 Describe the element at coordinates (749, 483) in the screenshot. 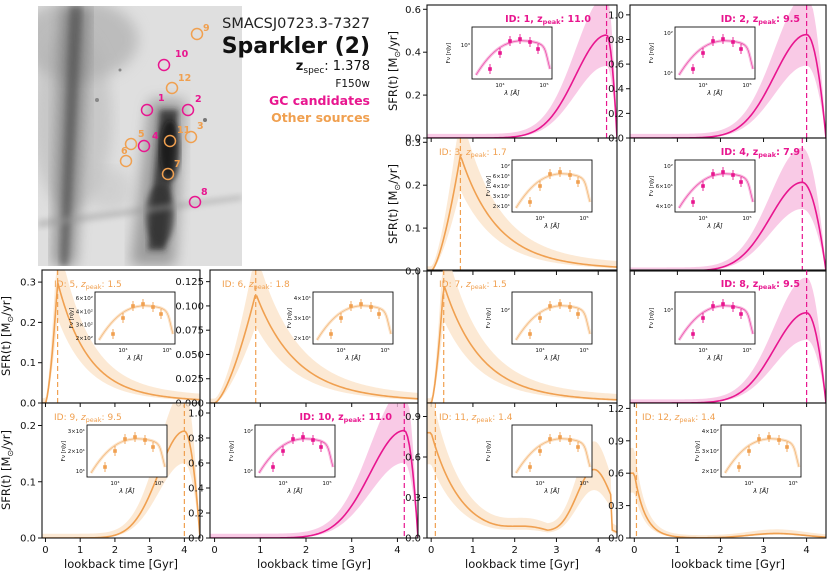

I see `sed-xtick-12-0: 10⁴` at that location.